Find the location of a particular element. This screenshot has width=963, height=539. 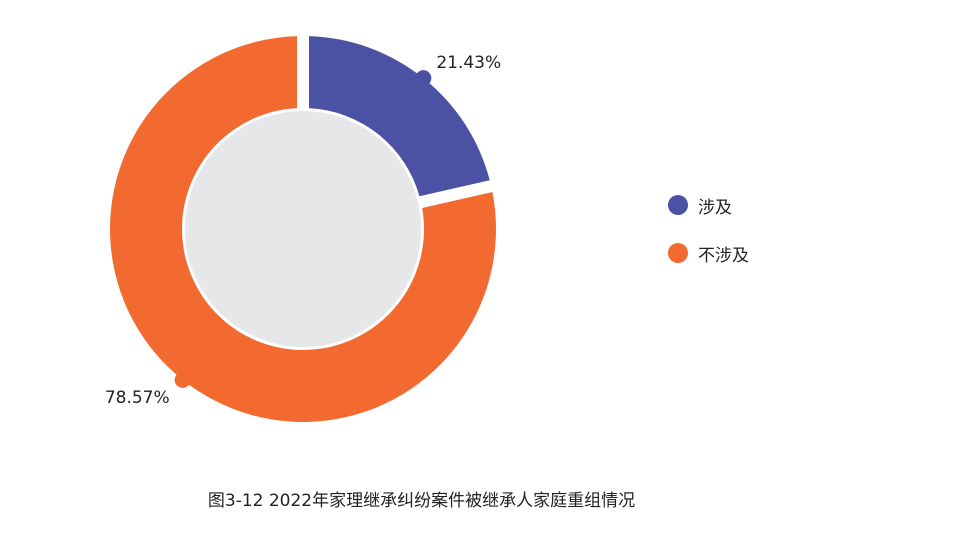

legend-item-involved: 涉及 is located at coordinates (708, 205).